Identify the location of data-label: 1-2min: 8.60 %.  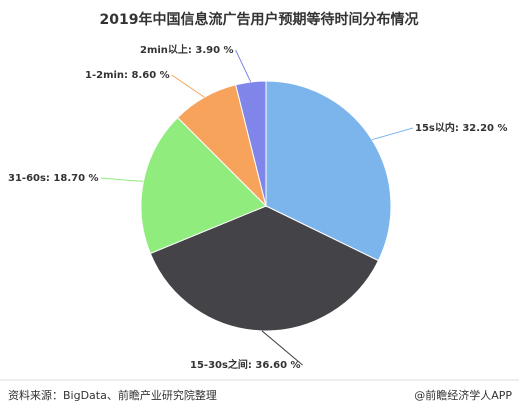
(127, 75).